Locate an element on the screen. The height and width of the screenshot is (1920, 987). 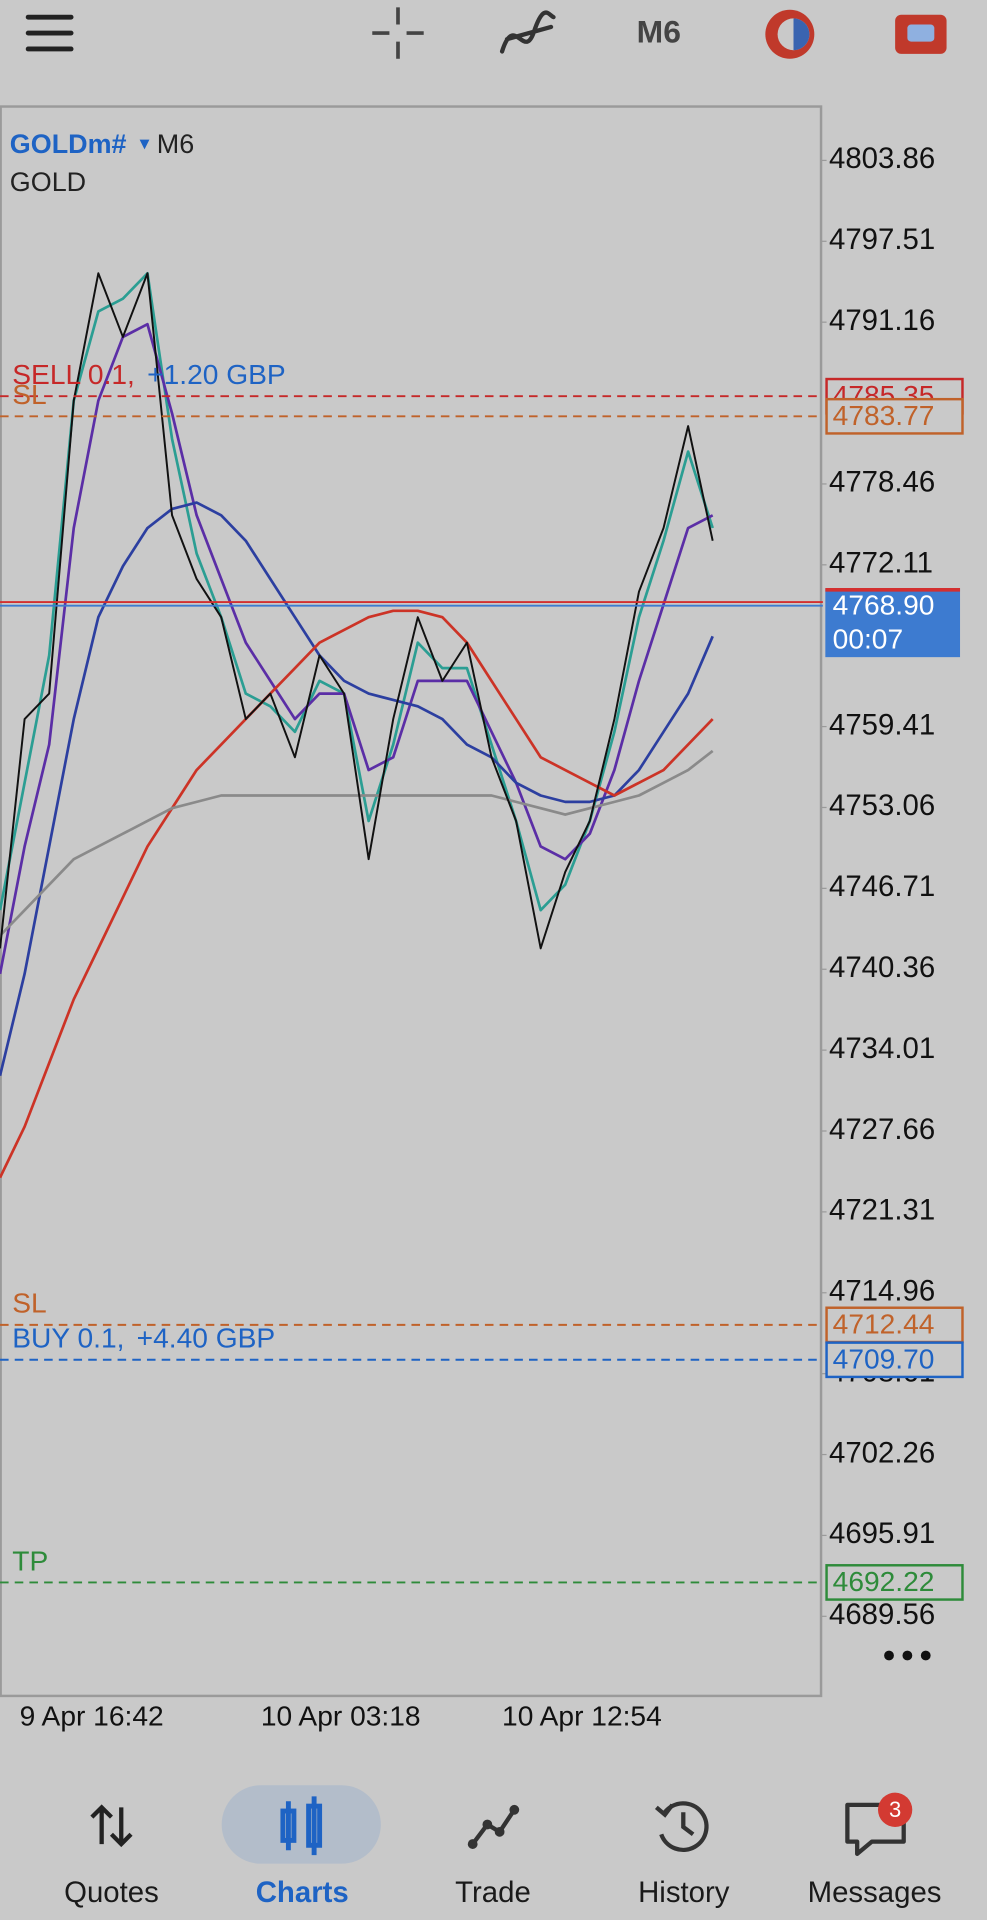
price-label: 4721.31 is located at coordinates (882, 1210).